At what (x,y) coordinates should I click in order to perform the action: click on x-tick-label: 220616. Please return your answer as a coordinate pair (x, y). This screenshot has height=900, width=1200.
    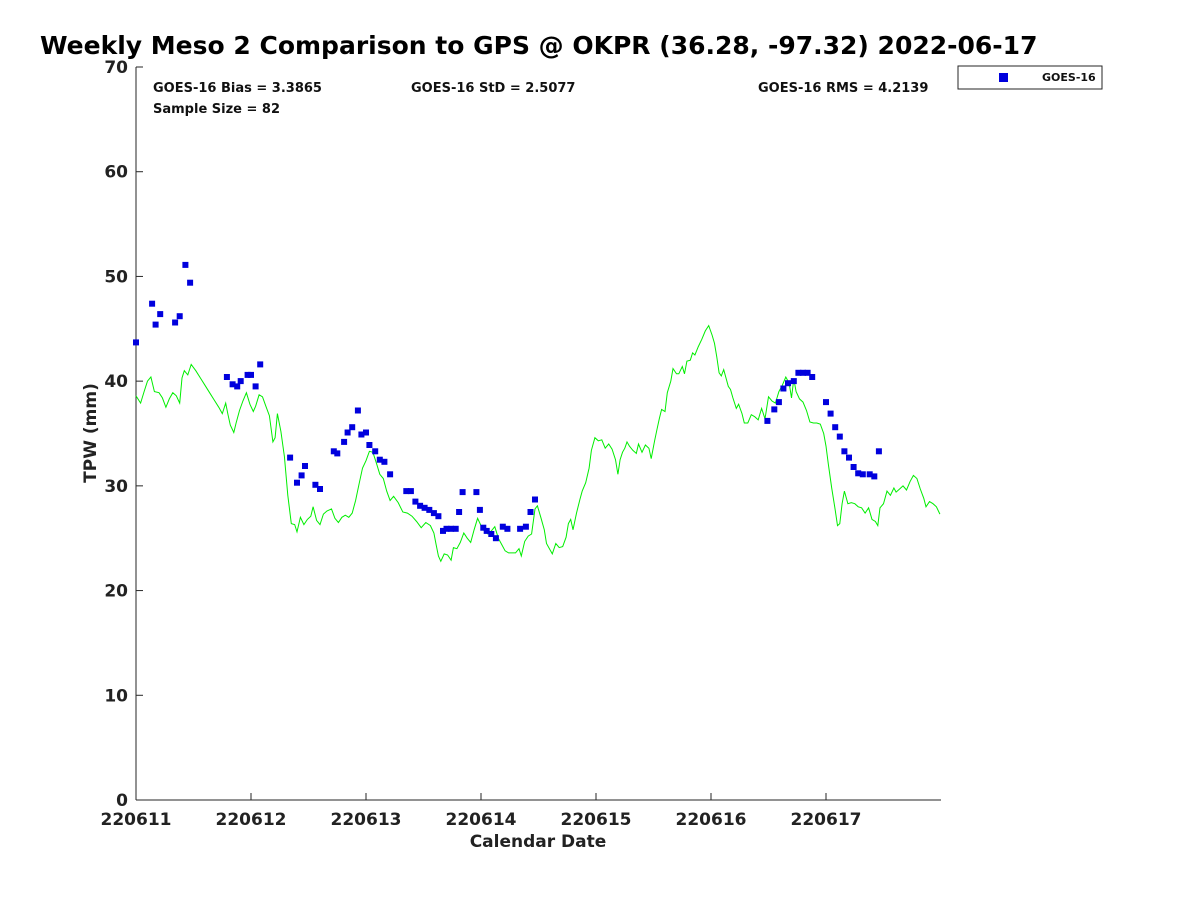
    Looking at the image, I should click on (711, 820).